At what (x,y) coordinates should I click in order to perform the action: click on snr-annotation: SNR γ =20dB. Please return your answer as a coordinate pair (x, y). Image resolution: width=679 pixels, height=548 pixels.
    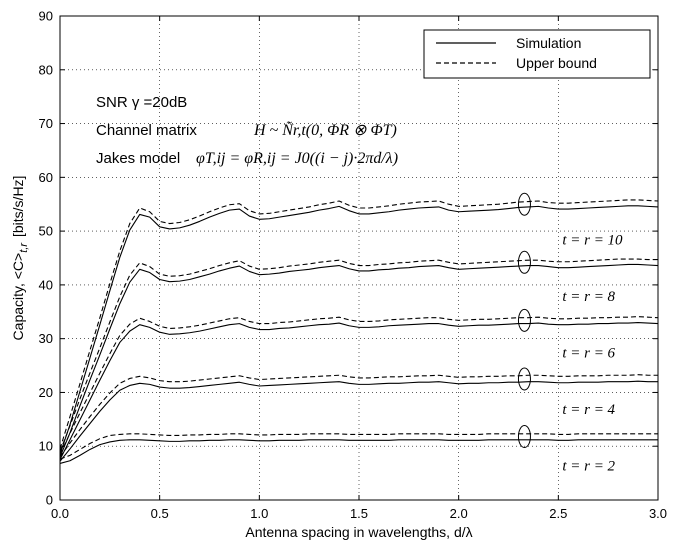
    Looking at the image, I should click on (141, 102).